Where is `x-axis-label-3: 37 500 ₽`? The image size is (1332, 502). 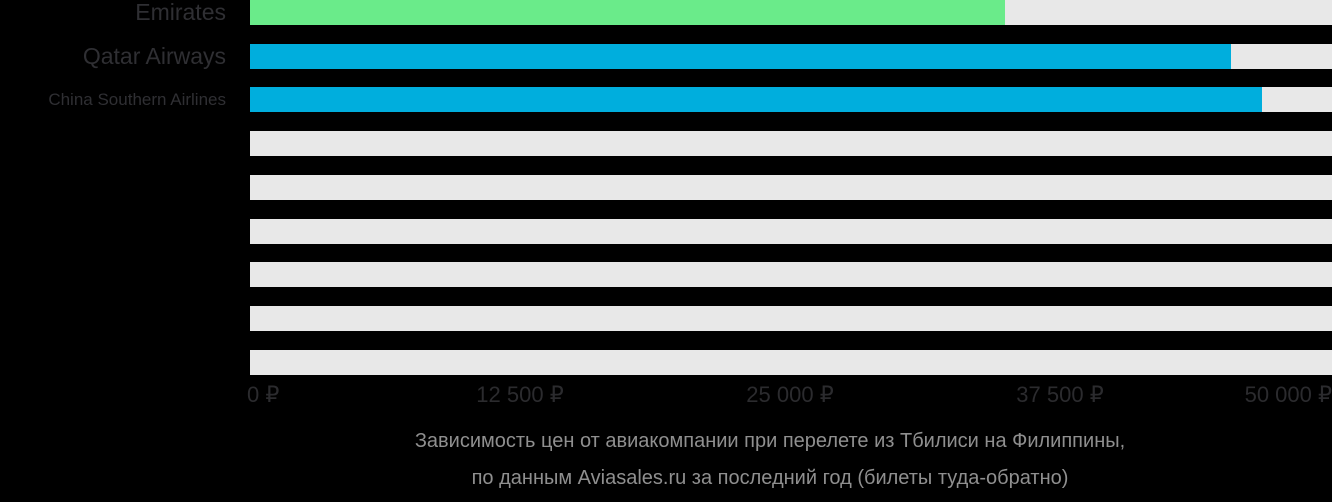 x-axis-label-3: 37 500 ₽ is located at coordinates (1060, 394).